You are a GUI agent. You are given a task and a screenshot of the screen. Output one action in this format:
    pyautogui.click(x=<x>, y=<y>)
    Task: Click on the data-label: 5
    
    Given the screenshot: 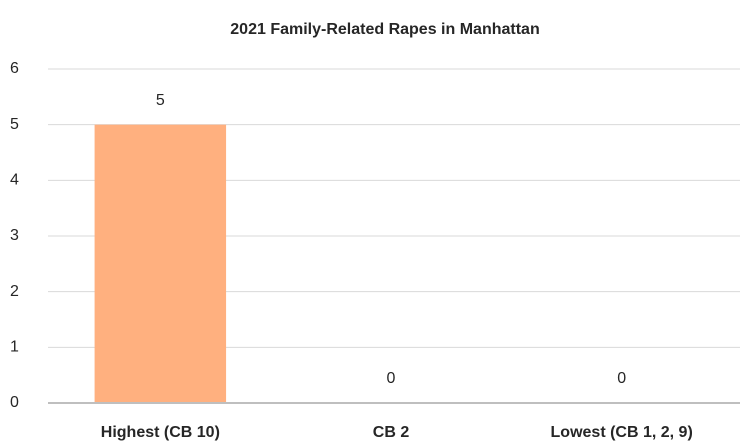 What is the action you would take?
    pyautogui.click(x=160, y=100)
    